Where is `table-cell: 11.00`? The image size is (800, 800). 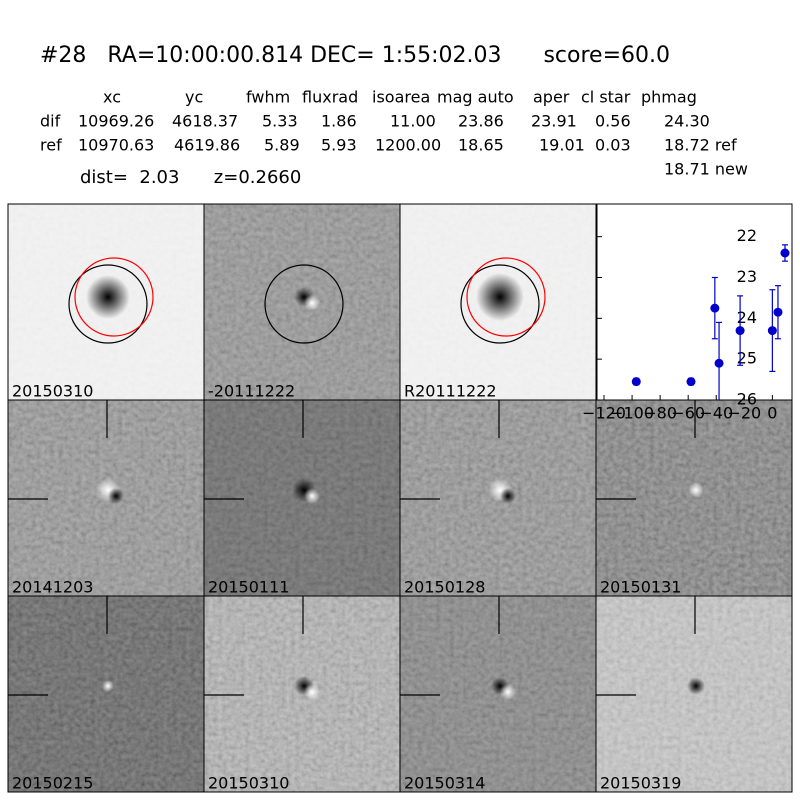
table-cell: 11.00 is located at coordinates (413, 121).